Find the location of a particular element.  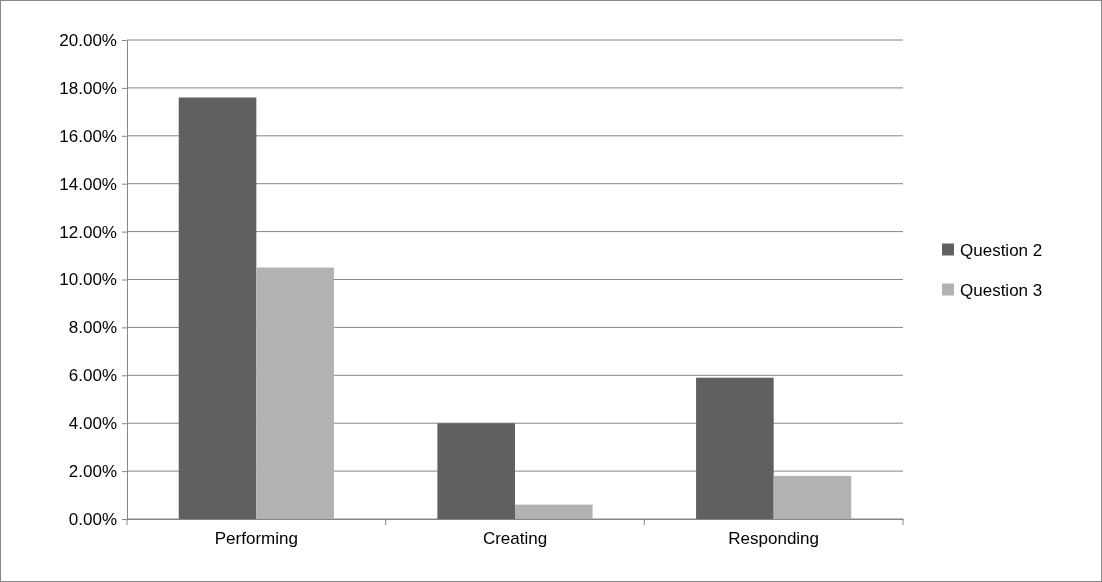

y-tick-label: 8.00% is located at coordinates (92, 328).